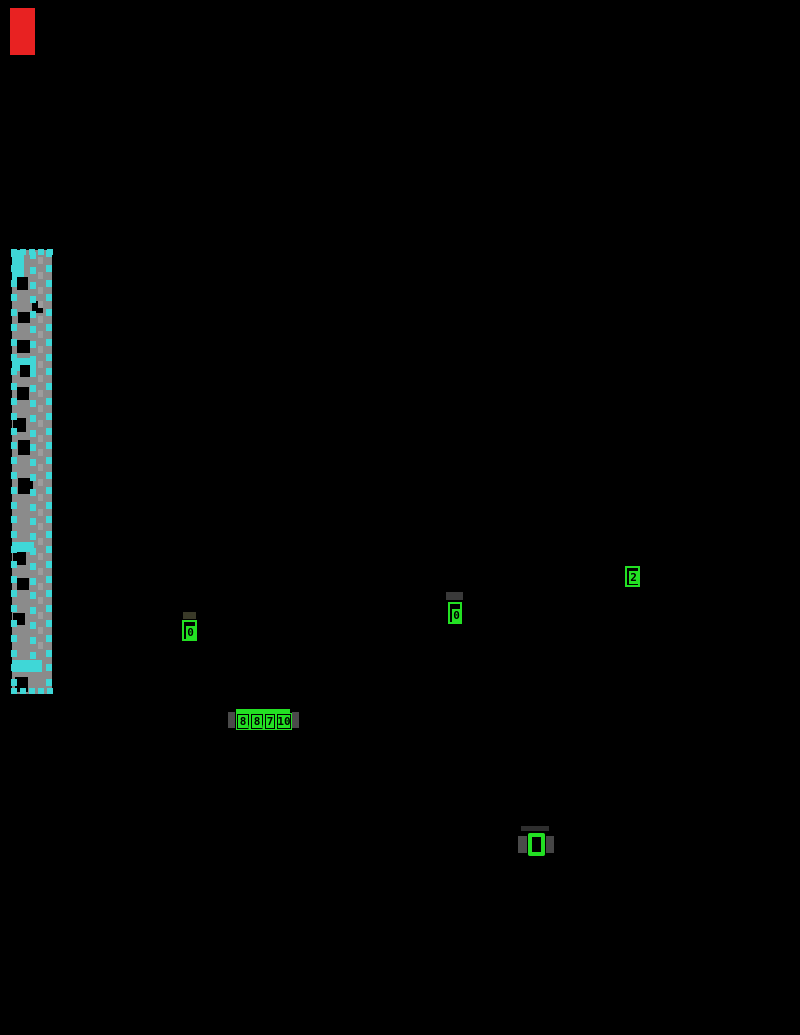 This screenshot has width=800, height=1035. Describe the element at coordinates (231, 720) in the screenshot. I see `score-left-end-block` at that location.